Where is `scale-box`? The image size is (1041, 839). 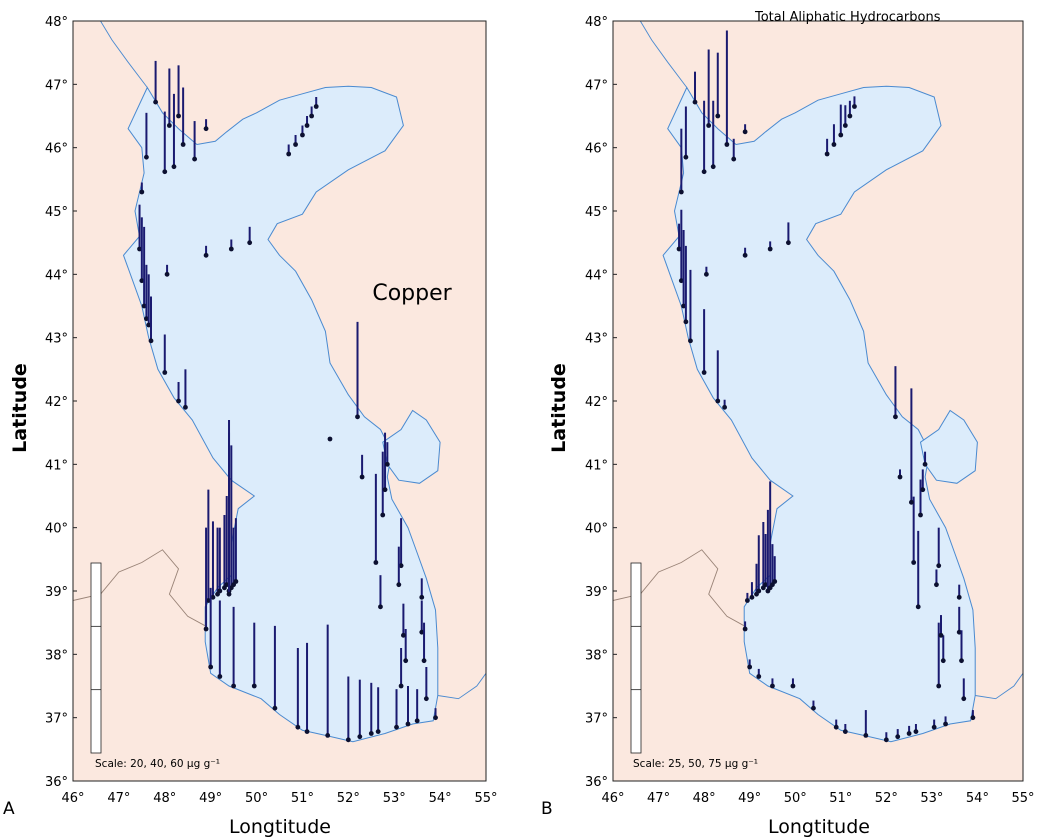
scale-box is located at coordinates (636, 658).